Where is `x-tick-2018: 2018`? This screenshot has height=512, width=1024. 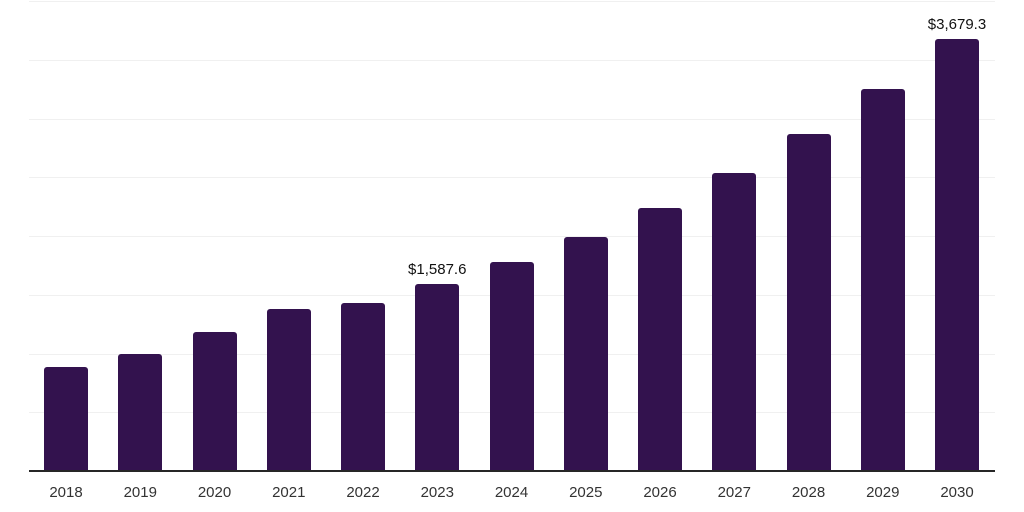
x-tick-2018: 2018 is located at coordinates (66, 492).